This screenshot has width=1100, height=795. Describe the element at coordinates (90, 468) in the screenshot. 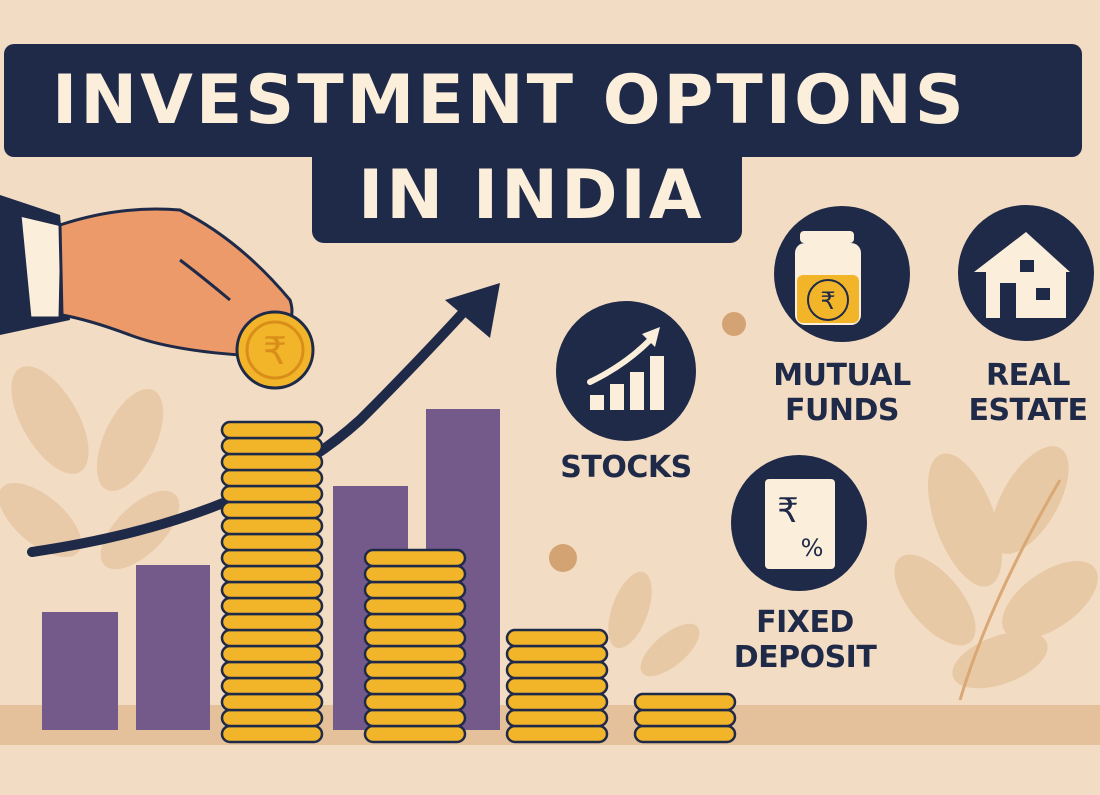

I see `leaf-decoration-left` at that location.